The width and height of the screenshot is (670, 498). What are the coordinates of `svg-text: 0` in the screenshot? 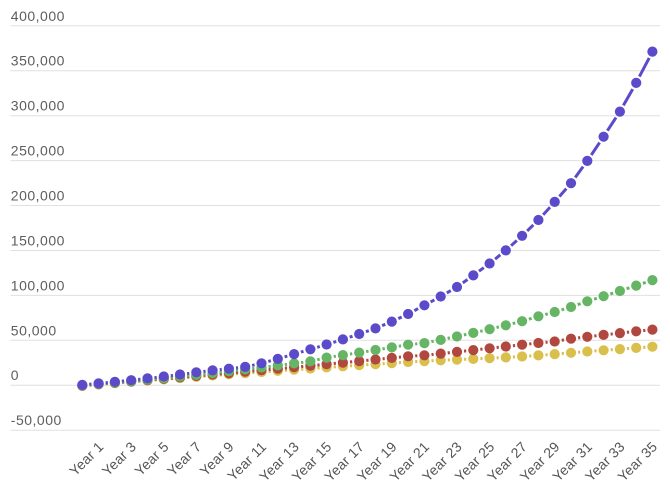 It's located at (15, 375).